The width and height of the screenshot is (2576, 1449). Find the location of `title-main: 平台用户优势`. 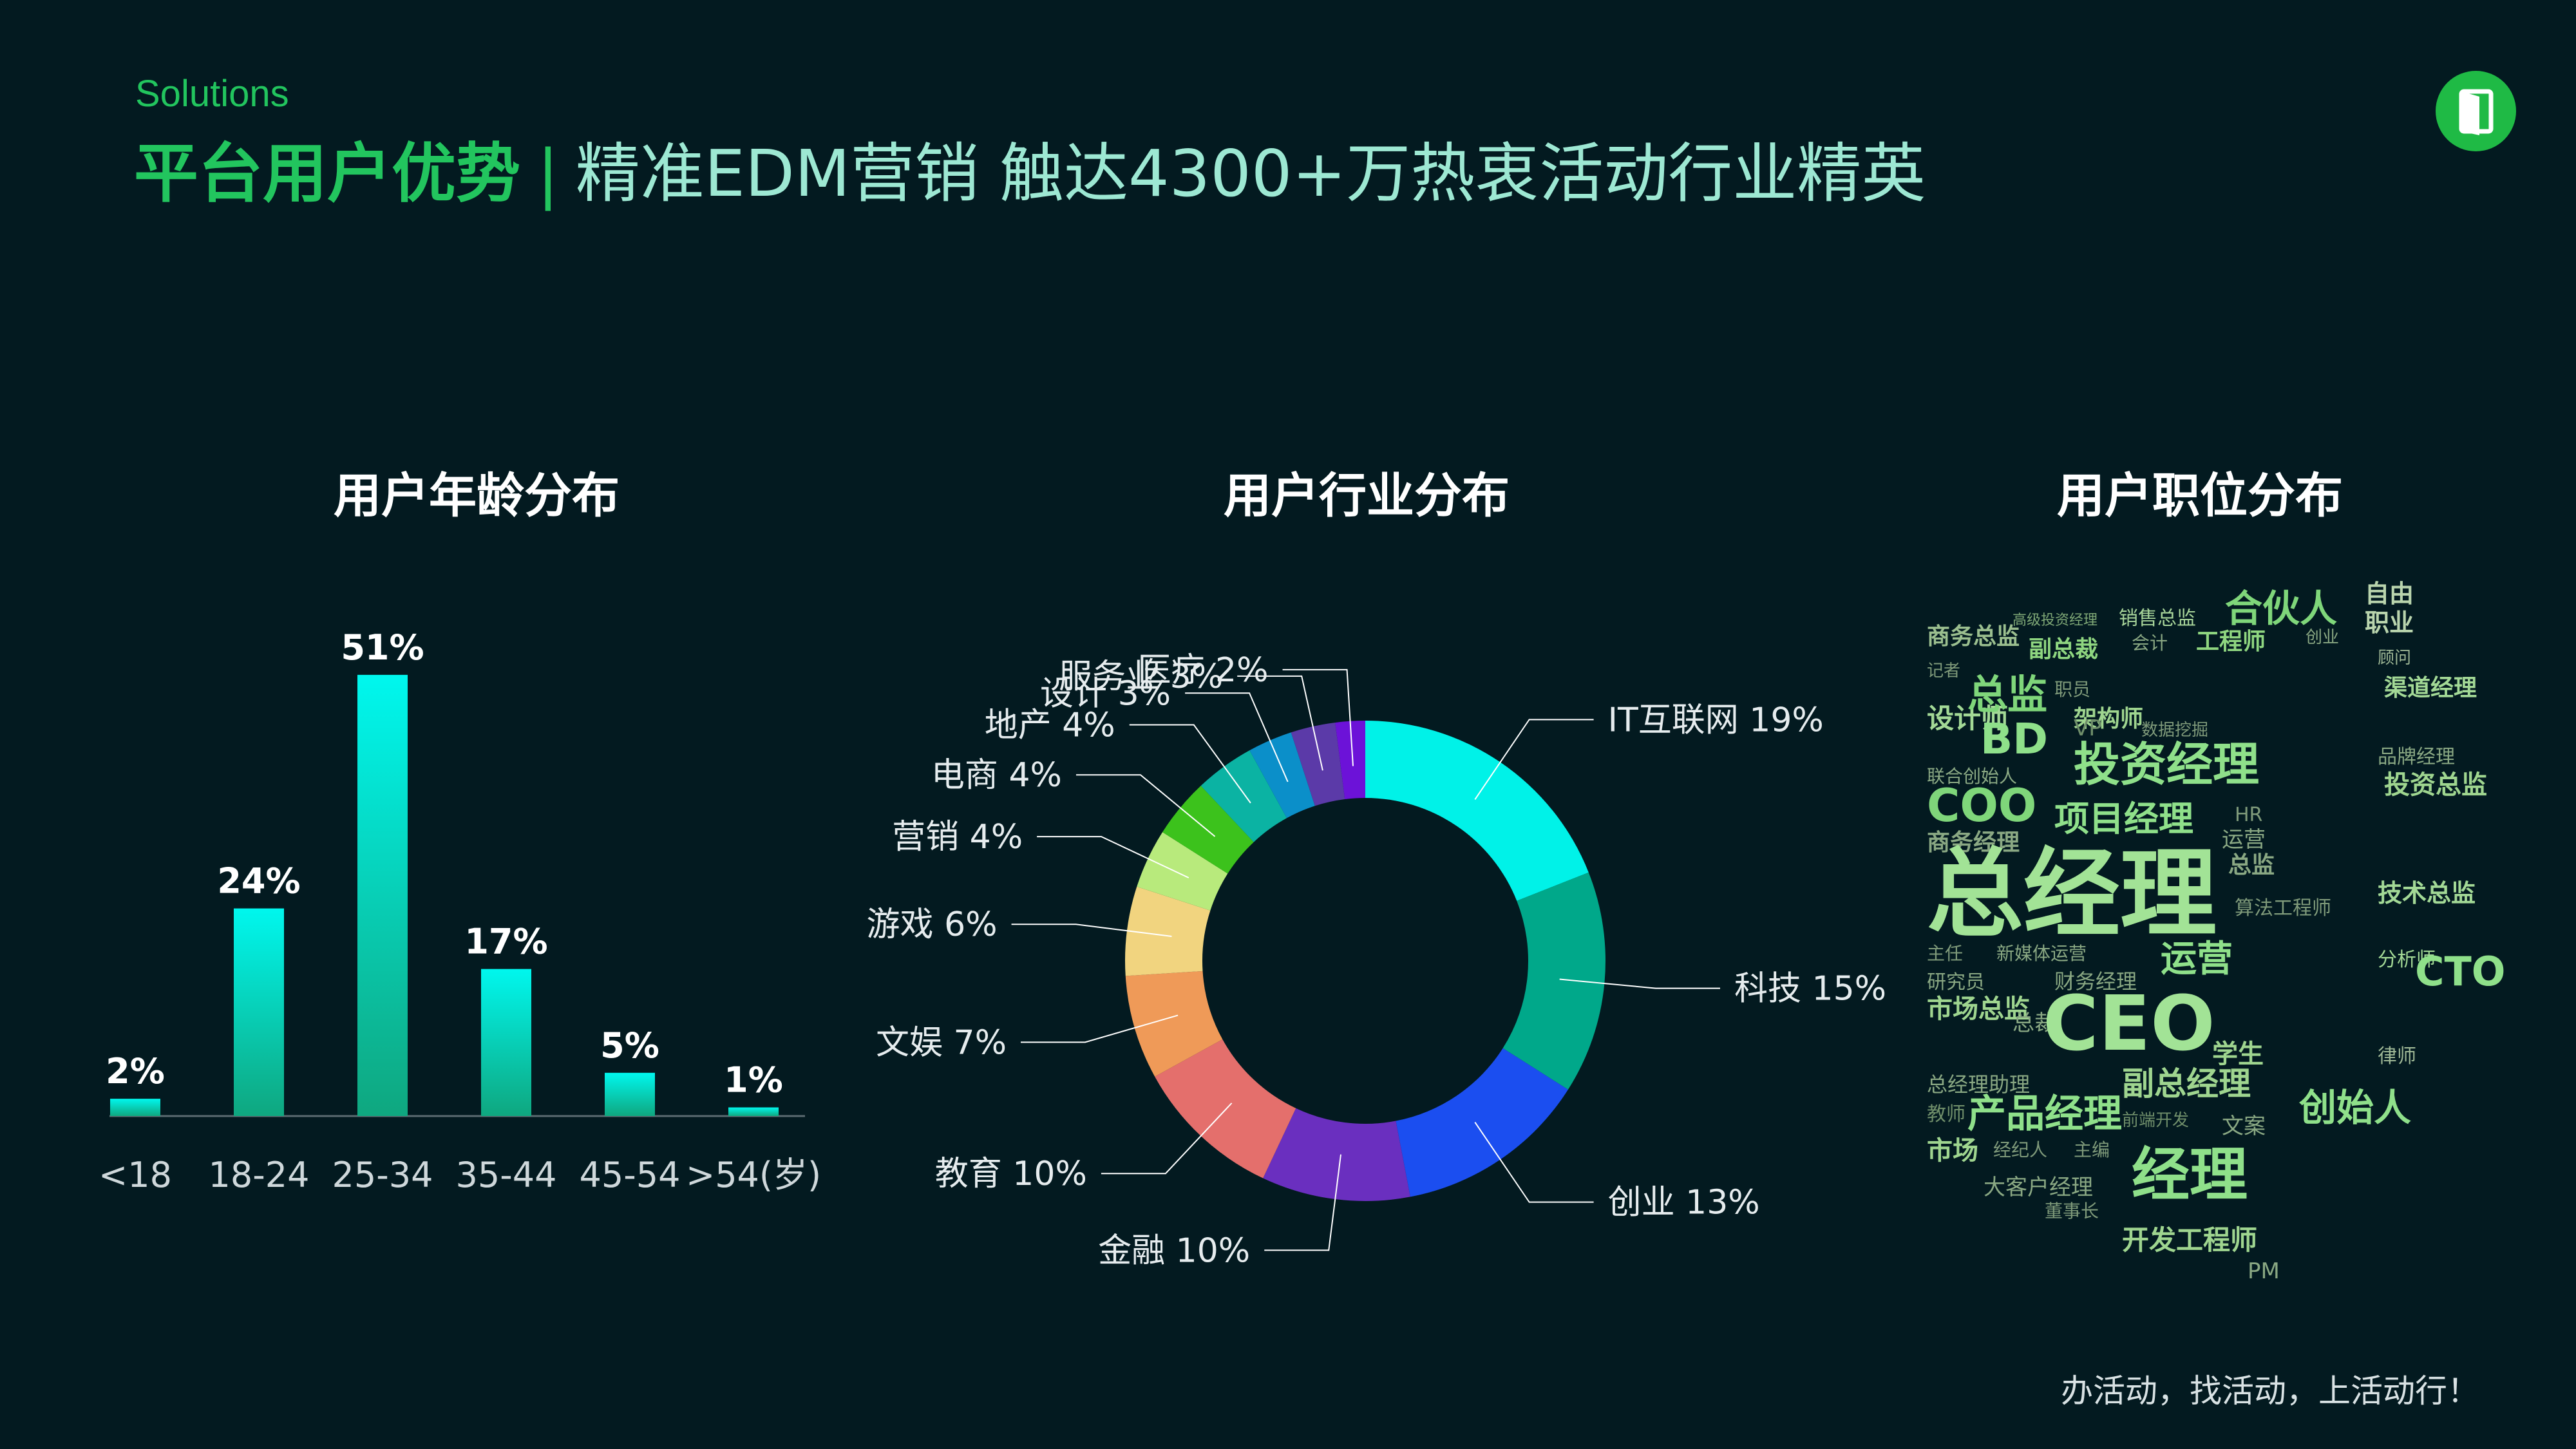

title-main: 平台用户优势 is located at coordinates (327, 174).